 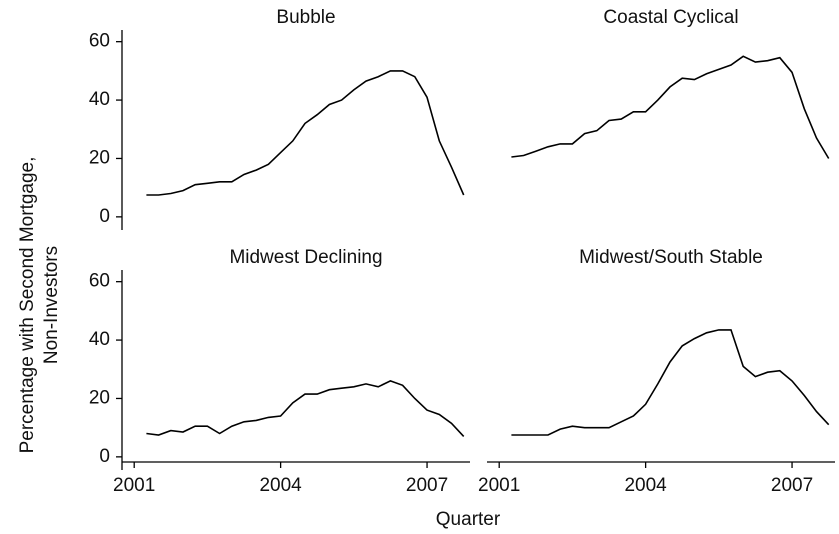 I want to click on panel-title: Bubble, so click(x=305, y=17).